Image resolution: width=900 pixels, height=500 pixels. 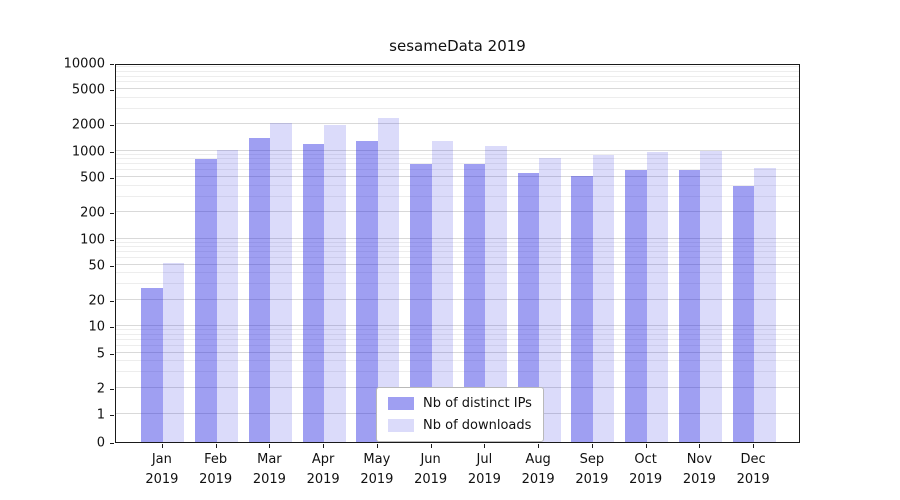 I want to click on x-tick-label: Jun 2019, so click(x=431, y=469).